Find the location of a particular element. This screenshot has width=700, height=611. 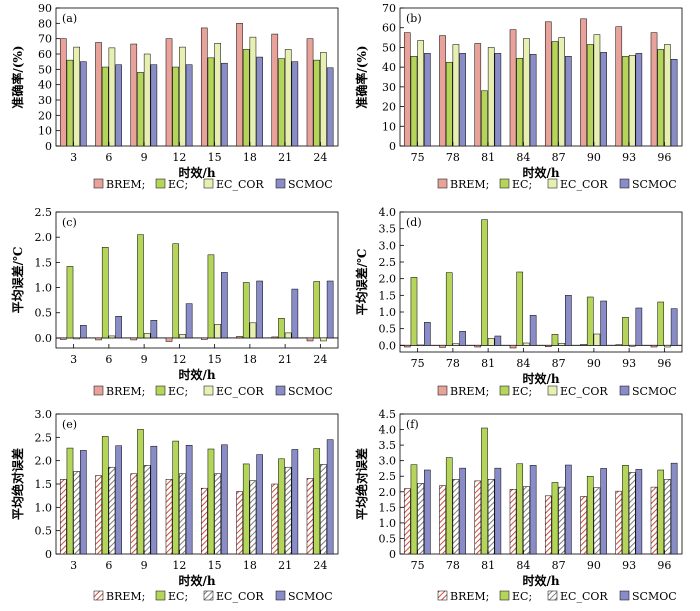

x-tick-label: 87 is located at coordinates (559, 363).